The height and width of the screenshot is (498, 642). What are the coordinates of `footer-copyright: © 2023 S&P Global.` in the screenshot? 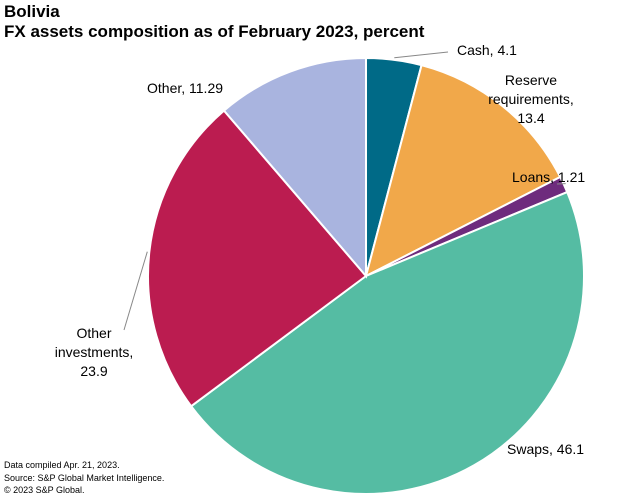 It's located at (44, 490).